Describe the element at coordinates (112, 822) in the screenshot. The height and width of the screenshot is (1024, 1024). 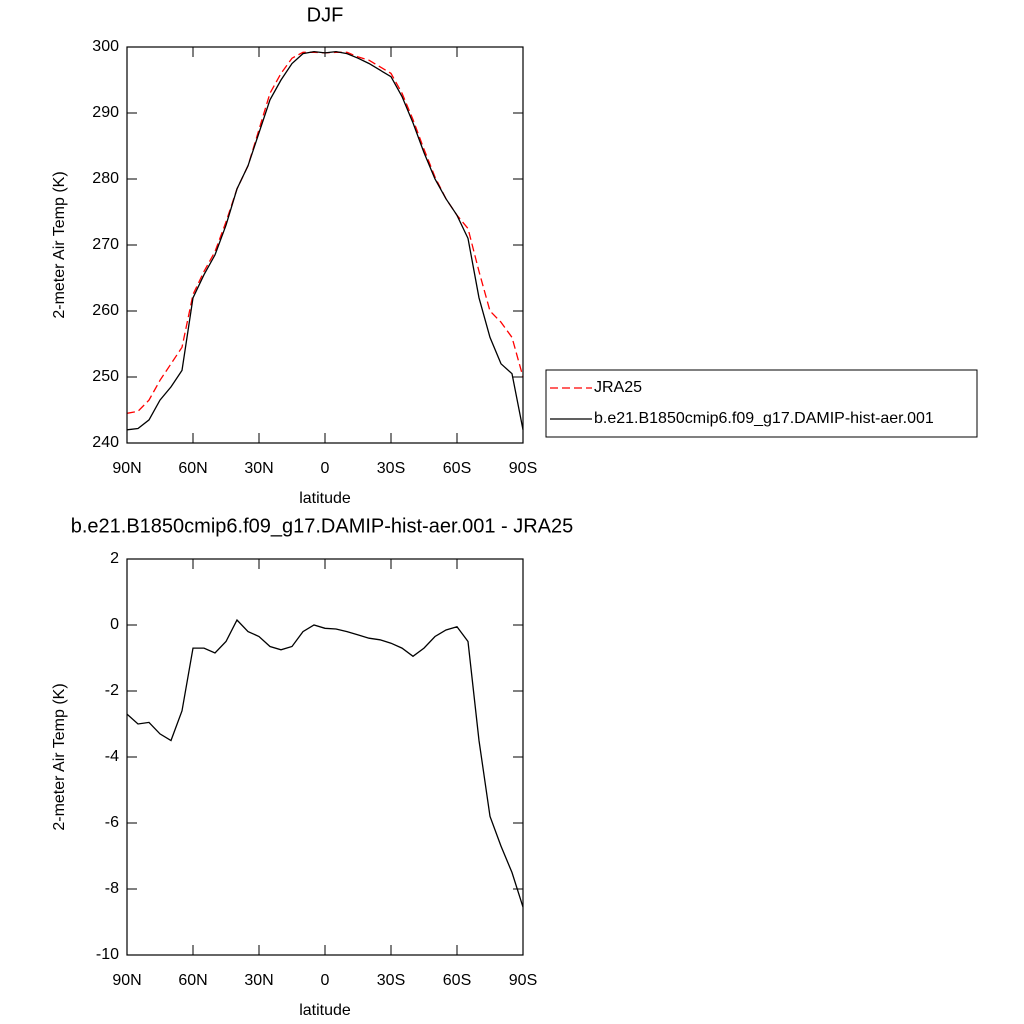
I see `y-tick-label: -6` at that location.